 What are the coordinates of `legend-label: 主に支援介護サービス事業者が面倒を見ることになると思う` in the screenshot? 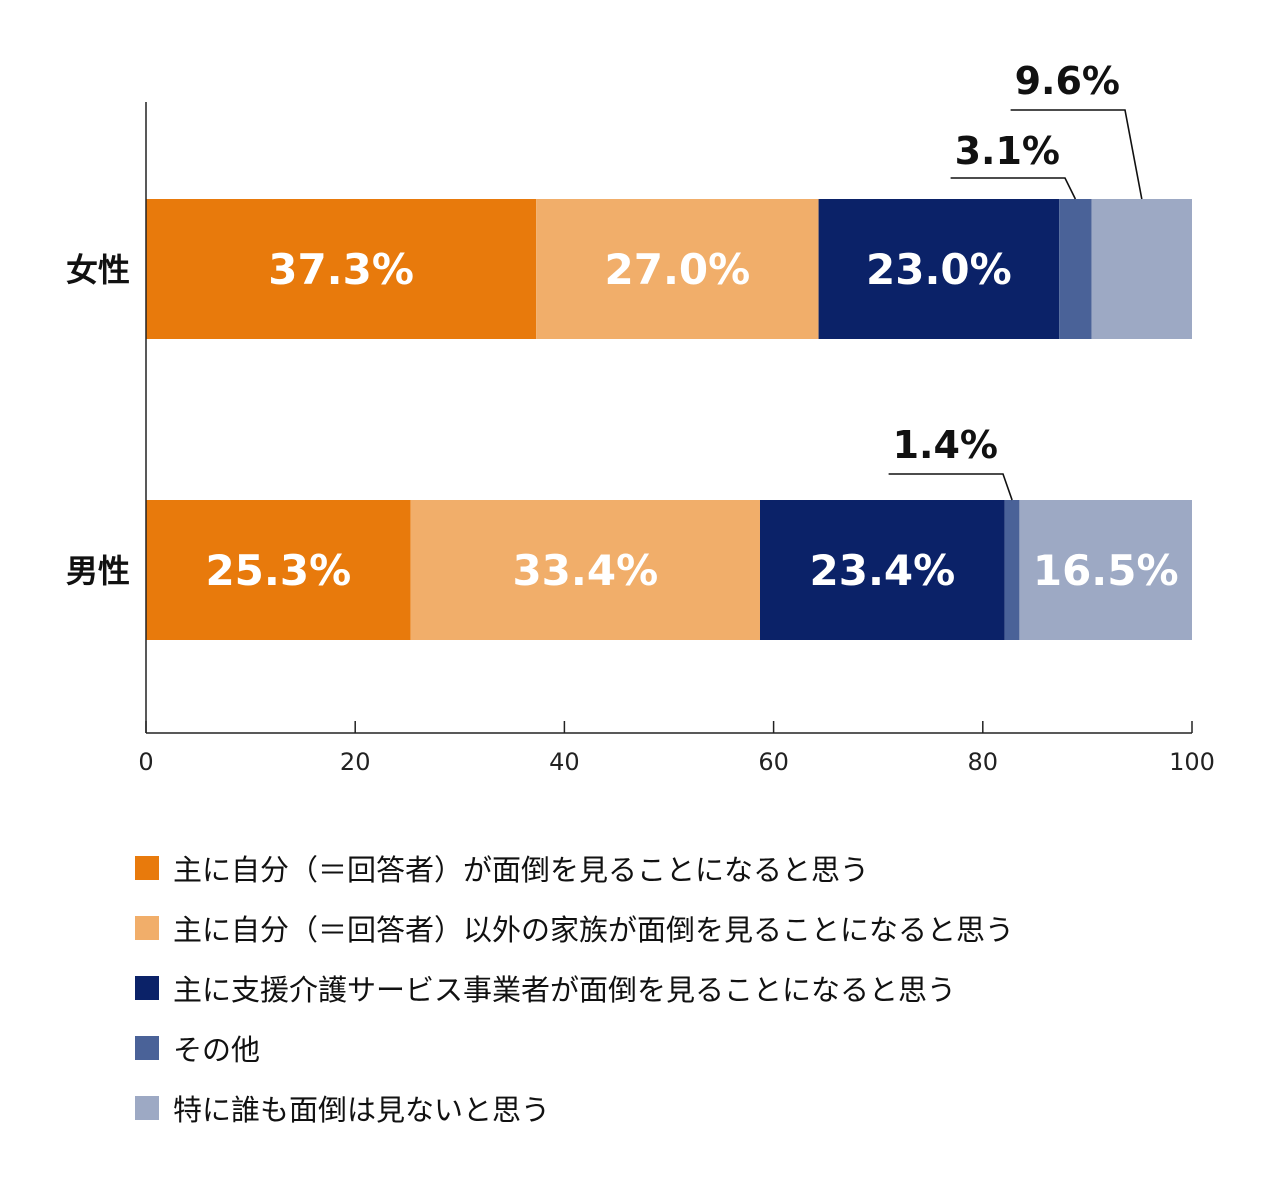 It's located at (565, 990).